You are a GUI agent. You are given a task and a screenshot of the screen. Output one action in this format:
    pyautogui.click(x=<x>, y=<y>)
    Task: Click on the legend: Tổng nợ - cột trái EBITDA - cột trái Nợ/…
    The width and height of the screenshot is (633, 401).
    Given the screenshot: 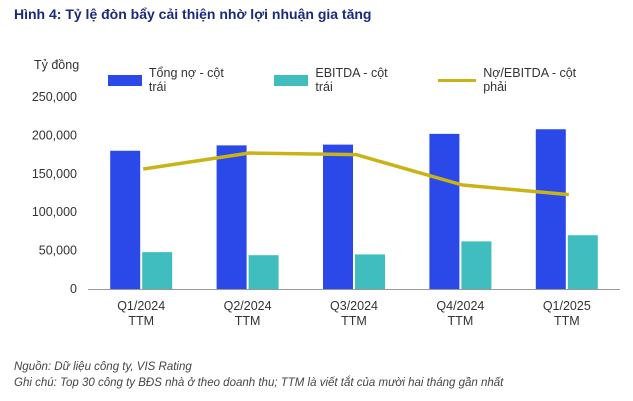 What is the action you would take?
    pyautogui.click(x=370, y=80)
    